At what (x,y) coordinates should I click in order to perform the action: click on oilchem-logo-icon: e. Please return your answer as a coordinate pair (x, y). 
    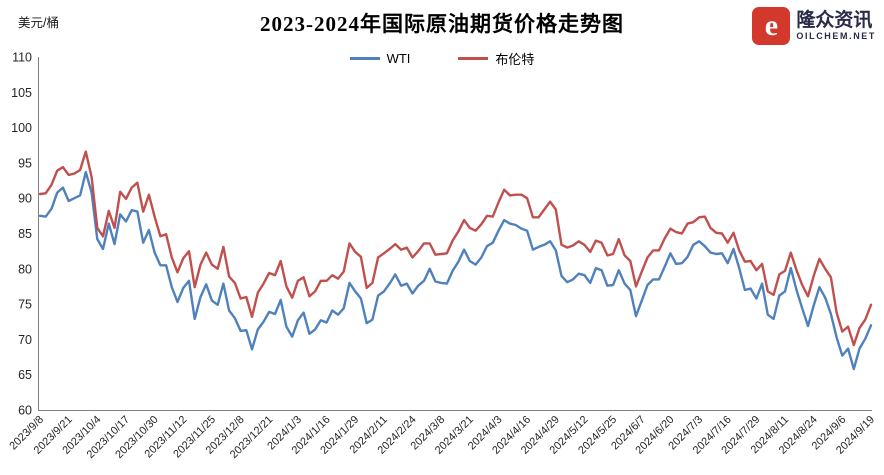
    Looking at the image, I should click on (771, 26).